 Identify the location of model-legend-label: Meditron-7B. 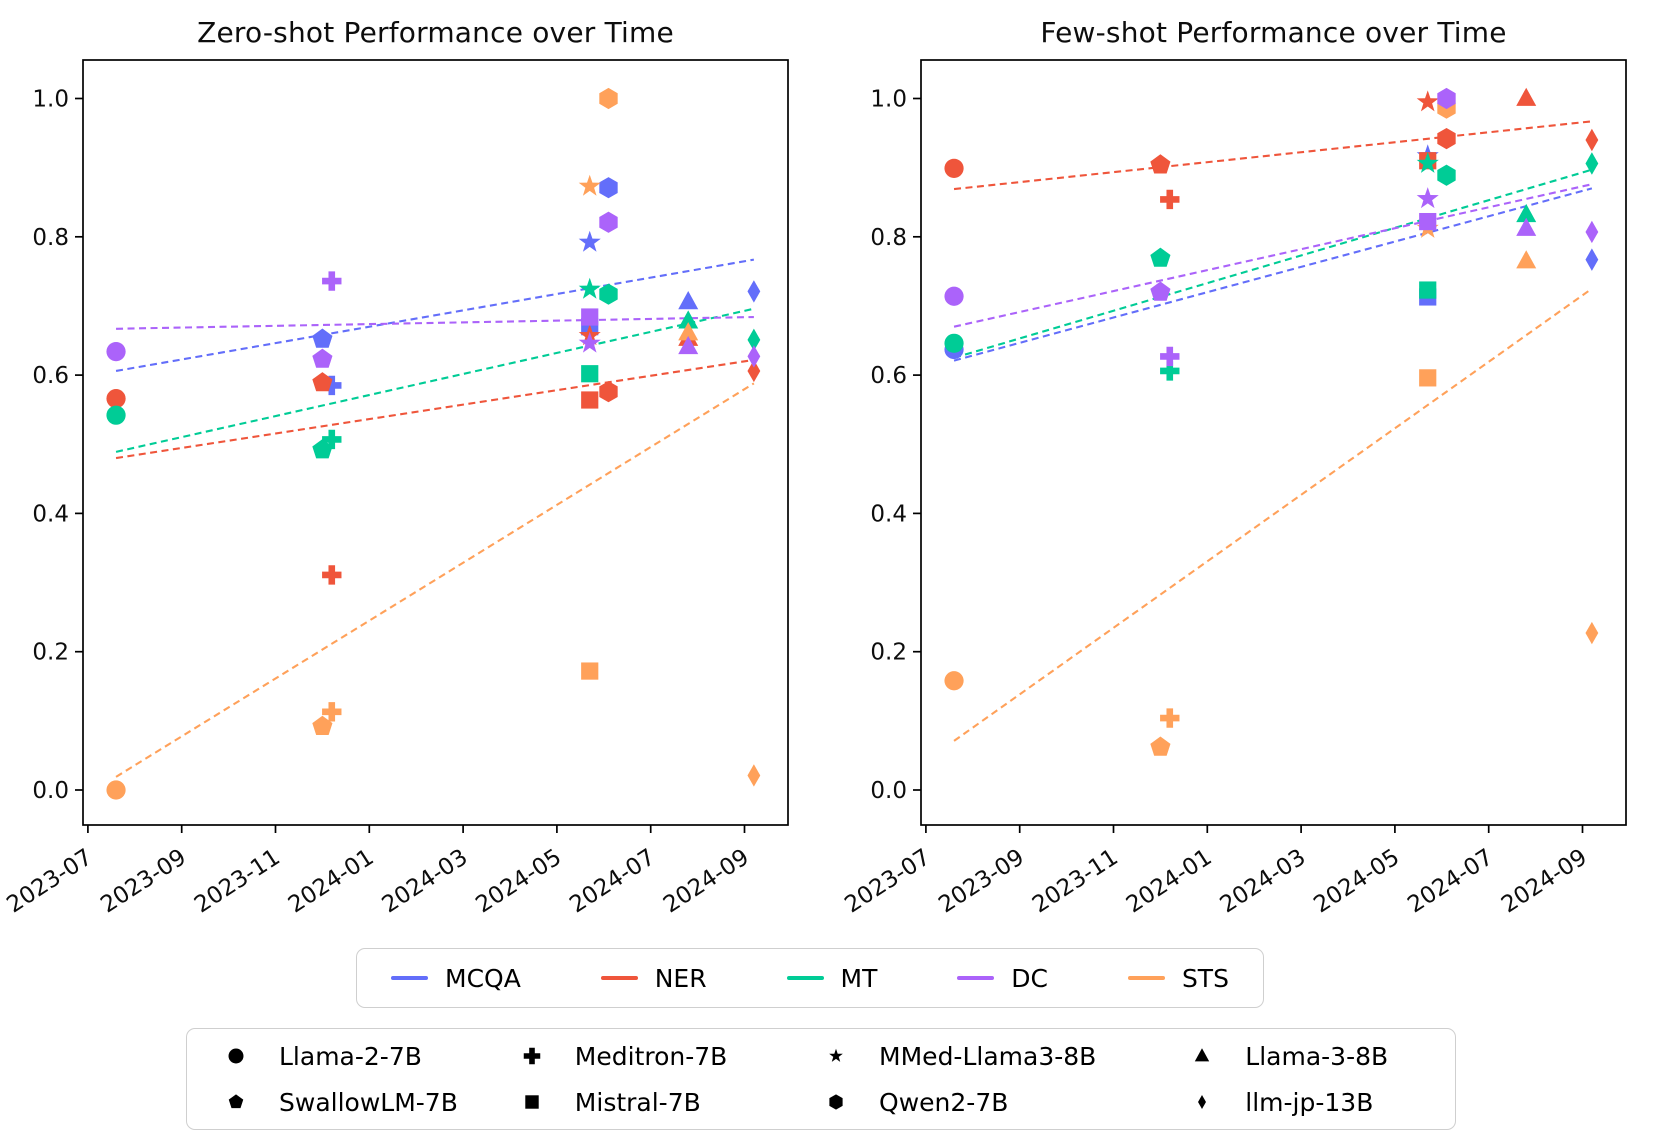
(651, 1056).